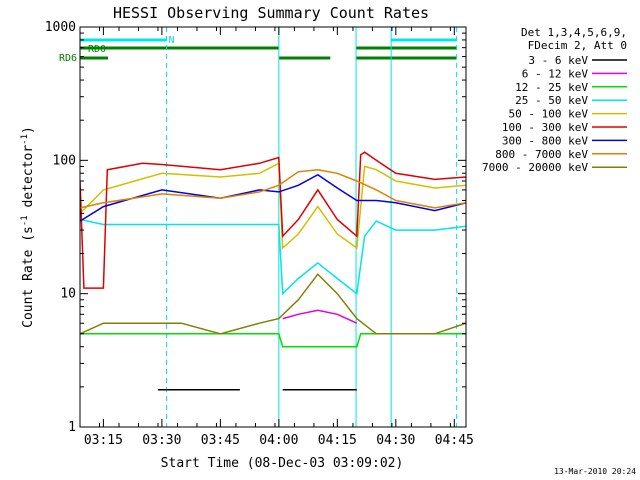  What do you see at coordinates (68, 58) in the screenshot?
I see `rd6-flag-label: RD6` at bounding box center [68, 58].